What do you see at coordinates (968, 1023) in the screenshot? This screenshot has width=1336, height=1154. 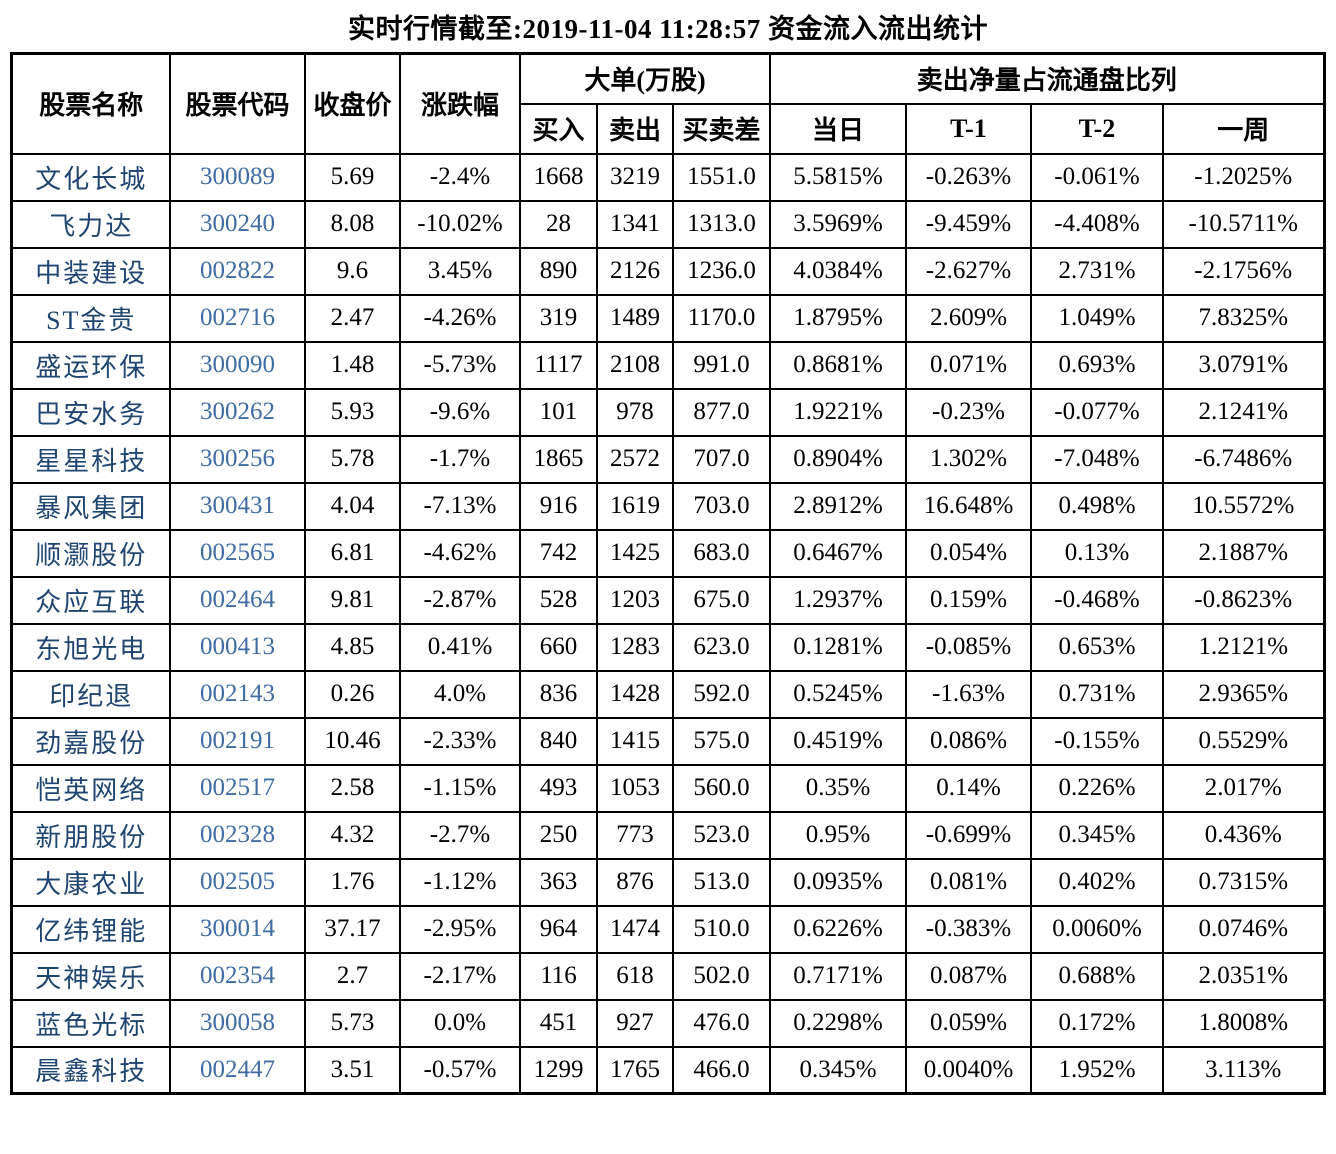 I see `t1-pct-cell: 0.059%` at bounding box center [968, 1023].